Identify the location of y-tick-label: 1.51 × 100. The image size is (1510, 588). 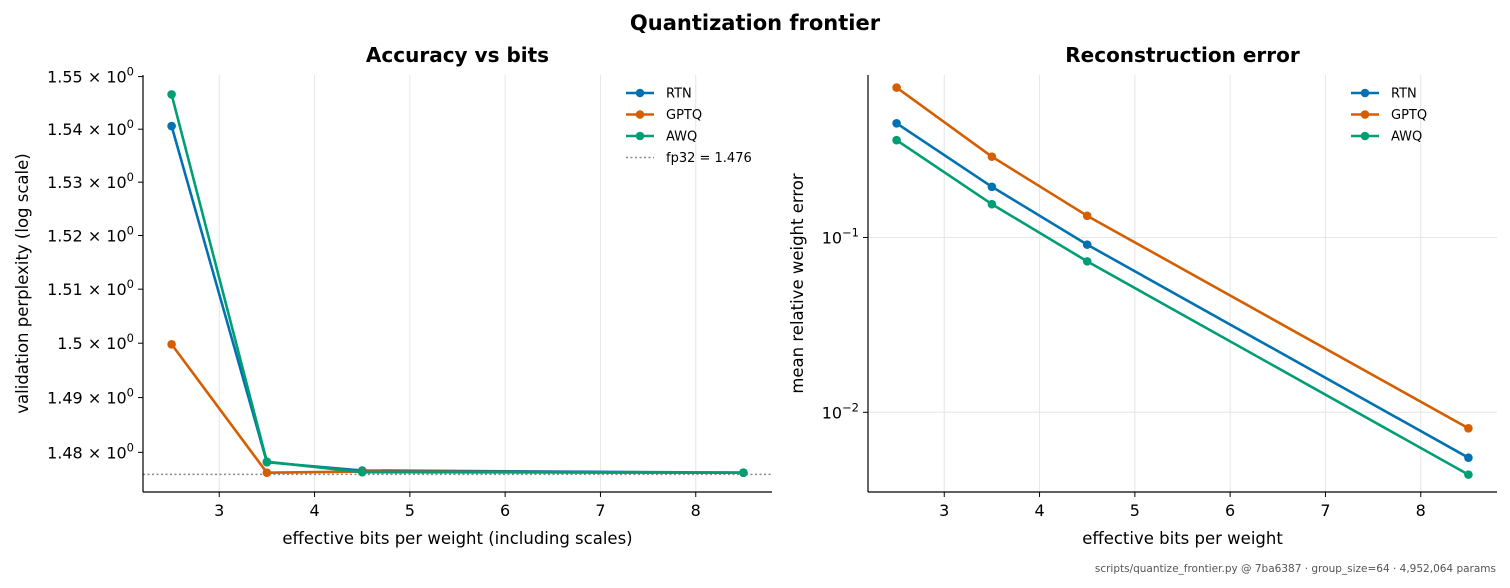
(90, 288).